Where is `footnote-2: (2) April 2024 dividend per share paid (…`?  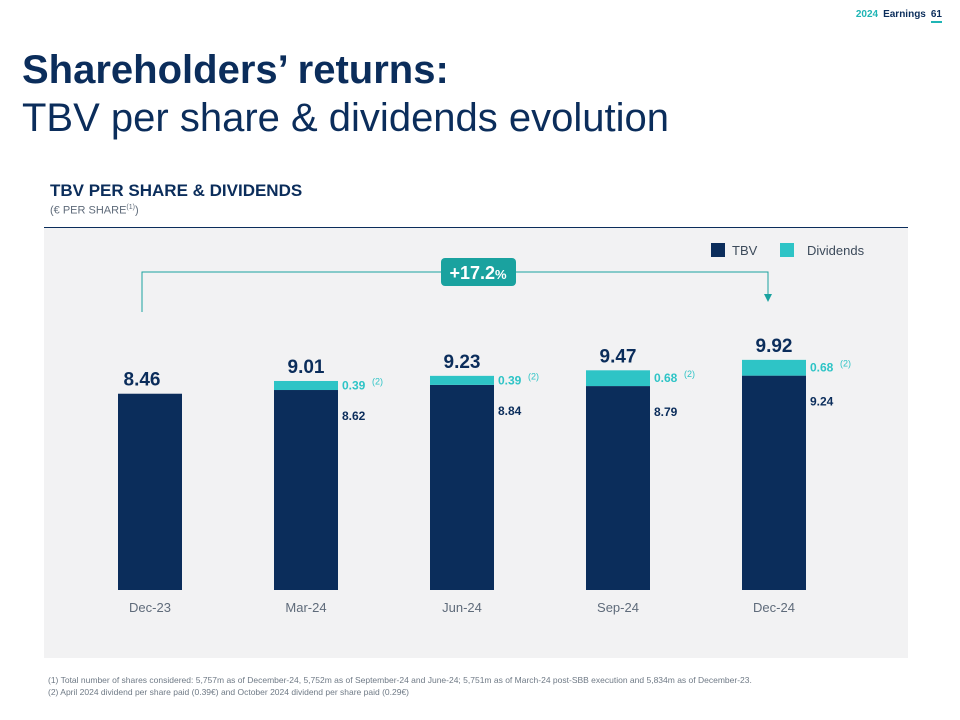
footnote-2: (2) April 2024 dividend per share paid (… is located at coordinates (229, 691).